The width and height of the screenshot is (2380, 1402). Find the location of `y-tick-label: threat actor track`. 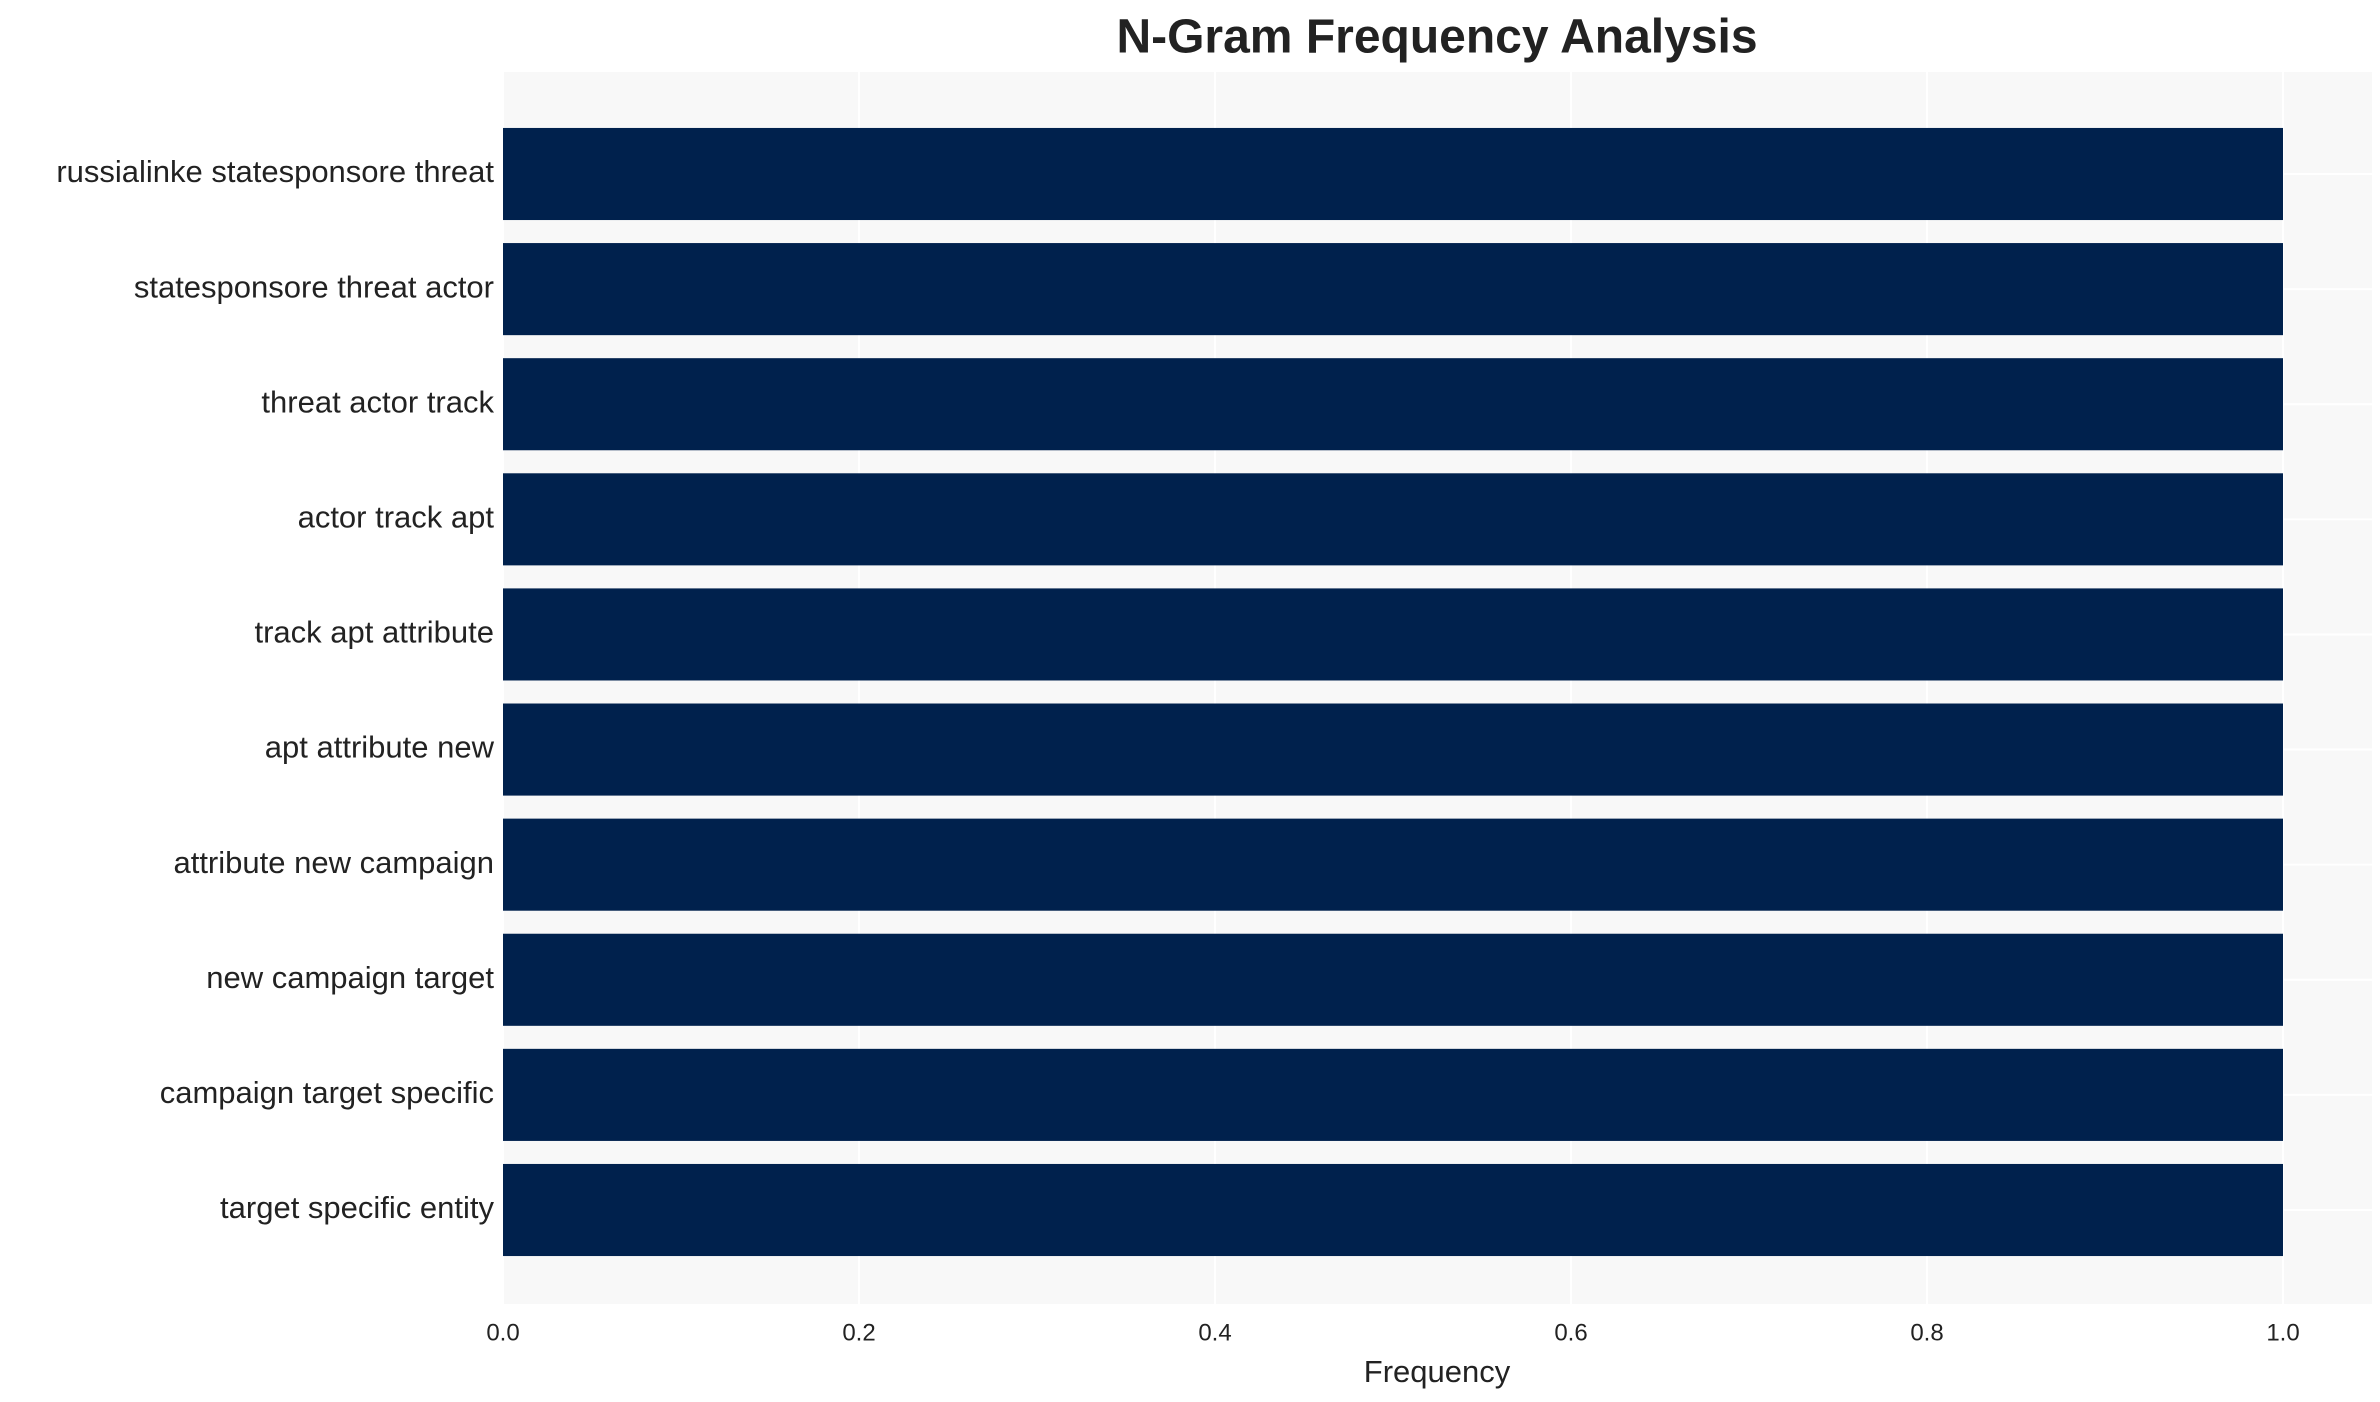

y-tick-label: threat actor track is located at coordinates (377, 401).